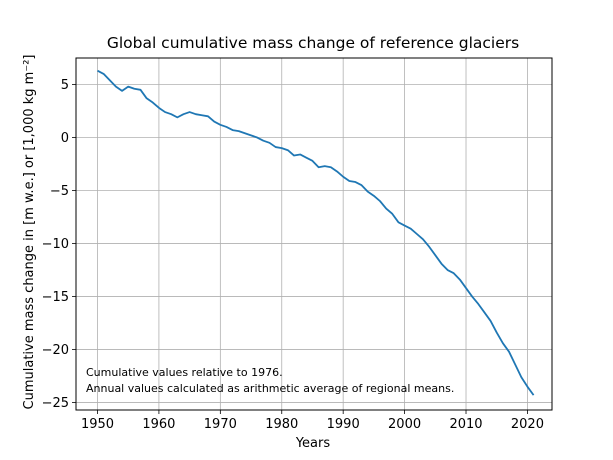  Describe the element at coordinates (313, 443) in the screenshot. I see `x-axis-label: Years` at that location.